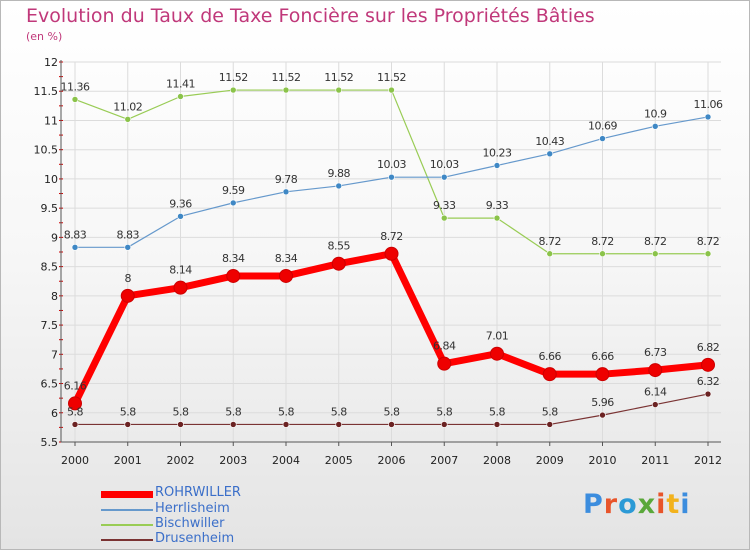 This screenshot has height=550, width=750. I want to click on data-label-bischwiller: 11.02, so click(127, 106).